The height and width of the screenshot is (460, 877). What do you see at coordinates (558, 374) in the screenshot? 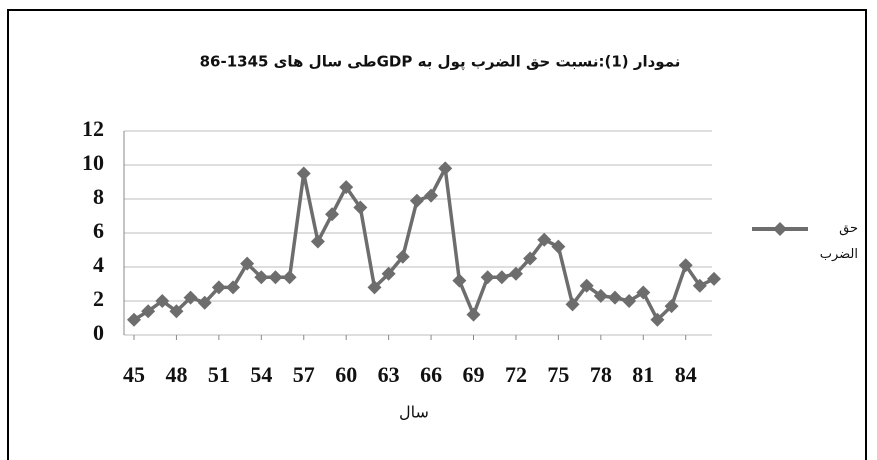
I see `x-tick-label: 75` at bounding box center [558, 374].